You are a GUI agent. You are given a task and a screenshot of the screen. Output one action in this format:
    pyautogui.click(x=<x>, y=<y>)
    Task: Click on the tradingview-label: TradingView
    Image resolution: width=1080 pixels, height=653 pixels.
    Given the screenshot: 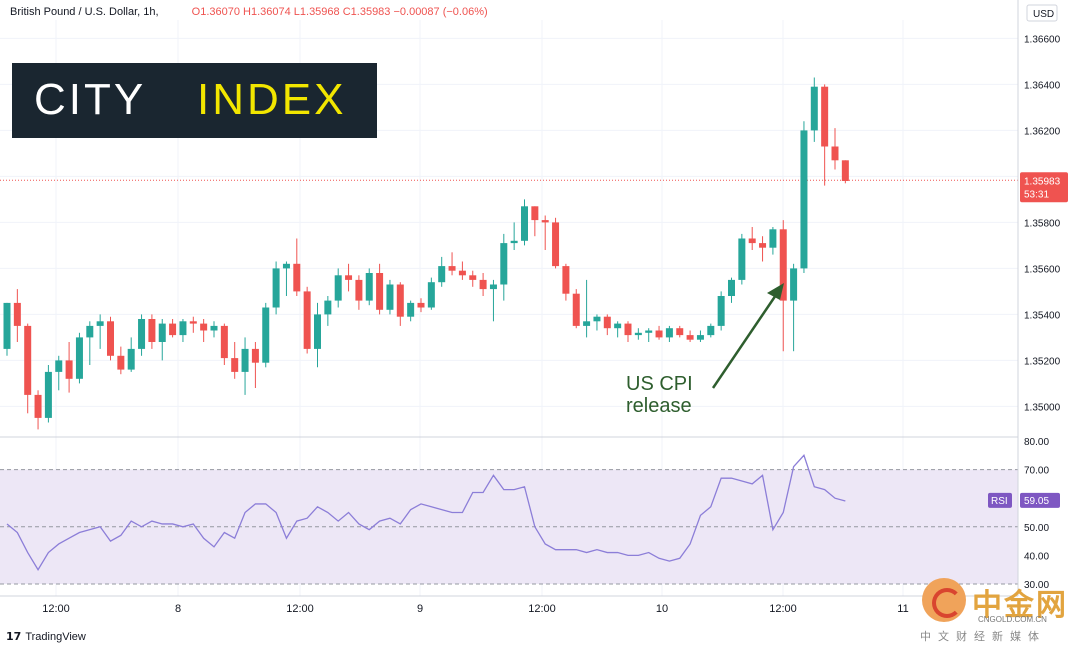 What is the action you would take?
    pyautogui.click(x=55, y=637)
    